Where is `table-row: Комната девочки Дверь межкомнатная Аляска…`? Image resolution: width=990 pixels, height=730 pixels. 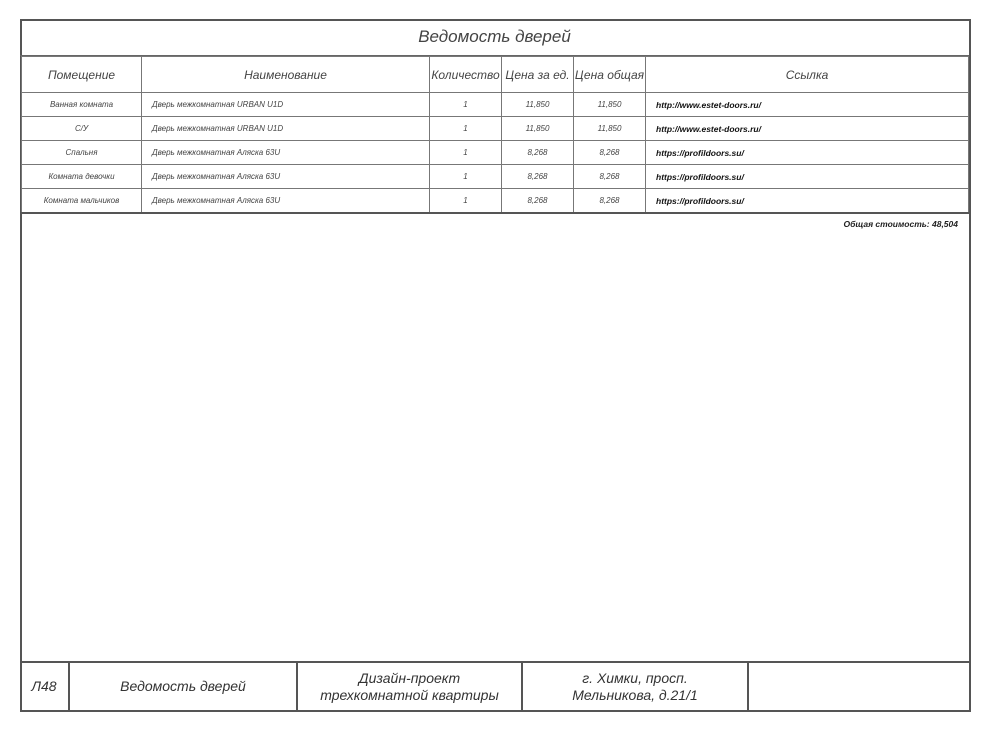
table-row: Комната девочки Дверь межкомнатная Аляска… is located at coordinates (495, 176).